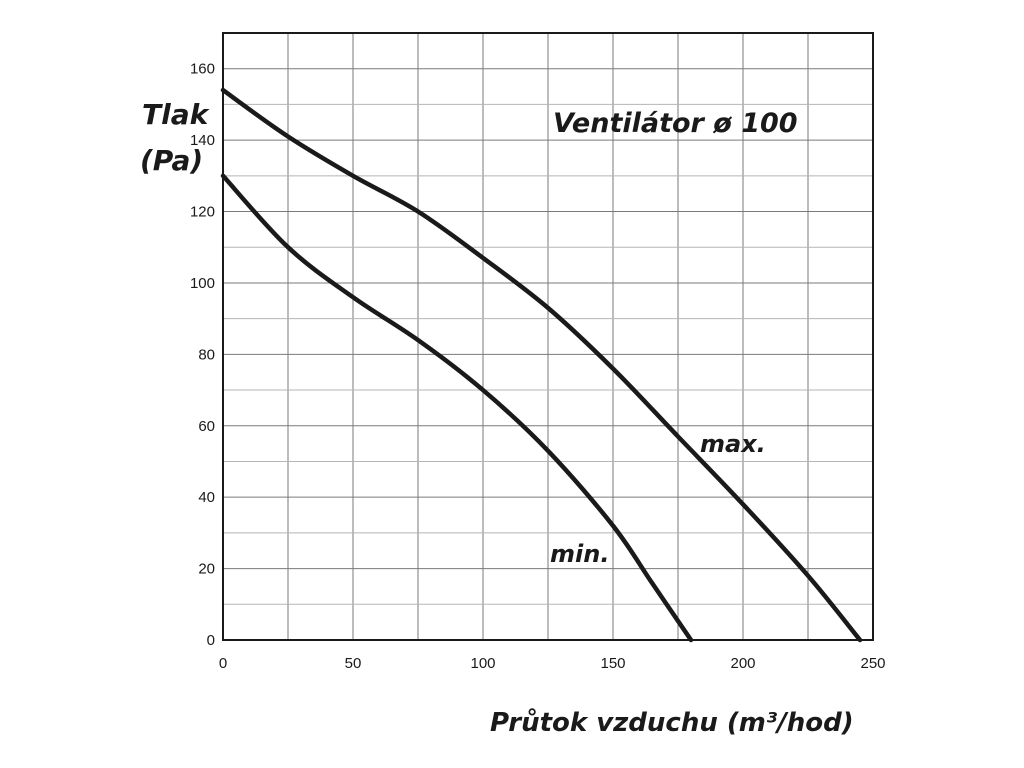 The image size is (1024, 768). What do you see at coordinates (223, 663) in the screenshot?
I see `x-tick-label: 0` at bounding box center [223, 663].